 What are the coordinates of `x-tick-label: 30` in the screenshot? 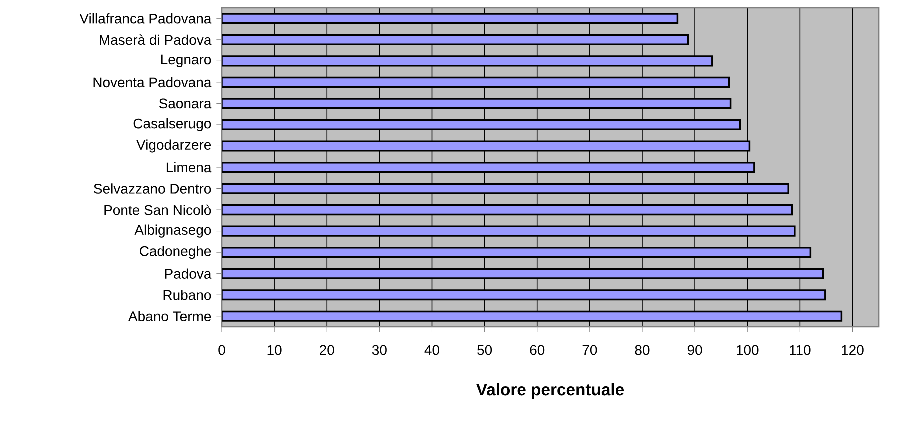 It's located at (379, 350).